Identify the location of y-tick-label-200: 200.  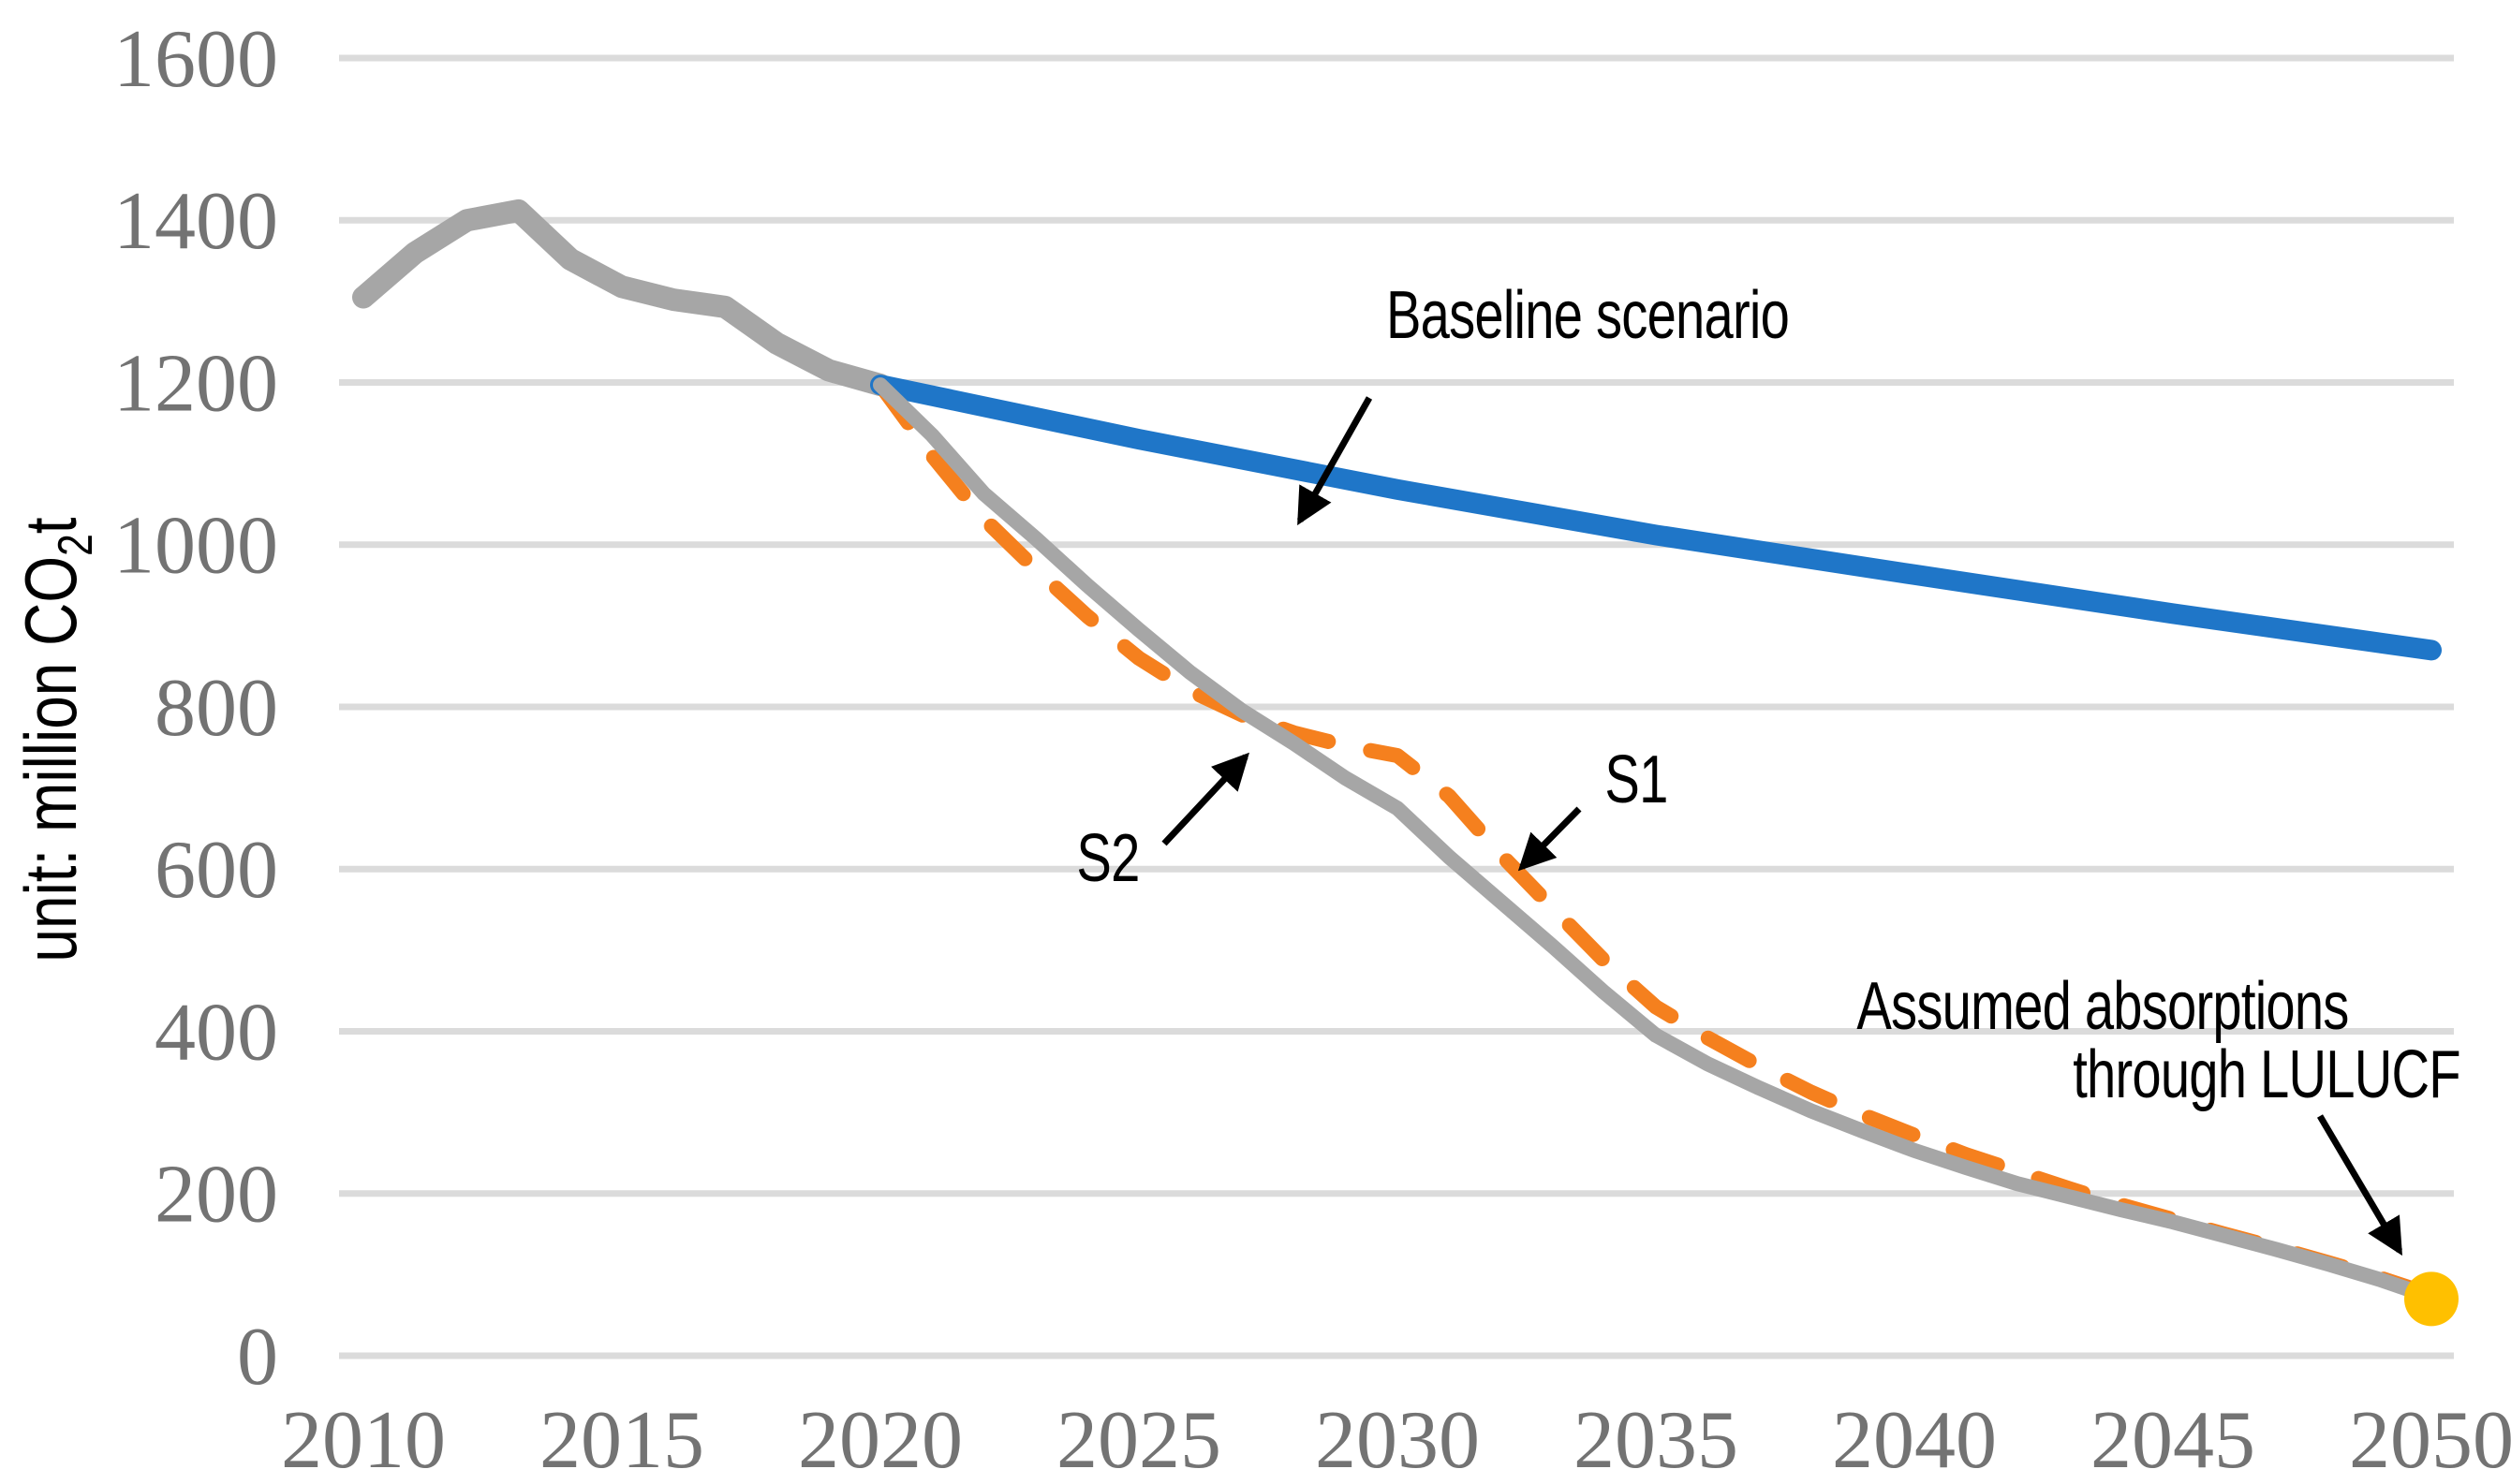
(217, 1195).